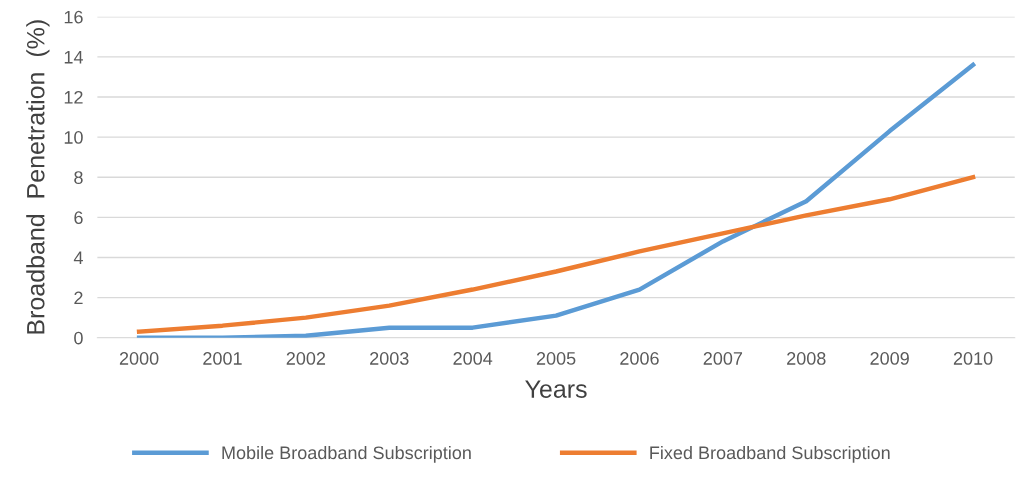 The image size is (1025, 479). What do you see at coordinates (806, 358) in the screenshot?
I see `x-tick-label: 2008` at bounding box center [806, 358].